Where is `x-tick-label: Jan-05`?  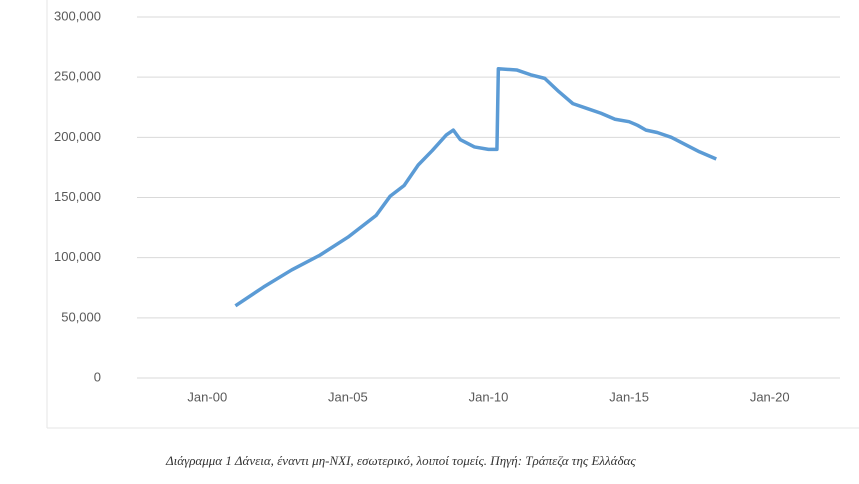
x-tick-label: Jan-05 is located at coordinates (348, 396).